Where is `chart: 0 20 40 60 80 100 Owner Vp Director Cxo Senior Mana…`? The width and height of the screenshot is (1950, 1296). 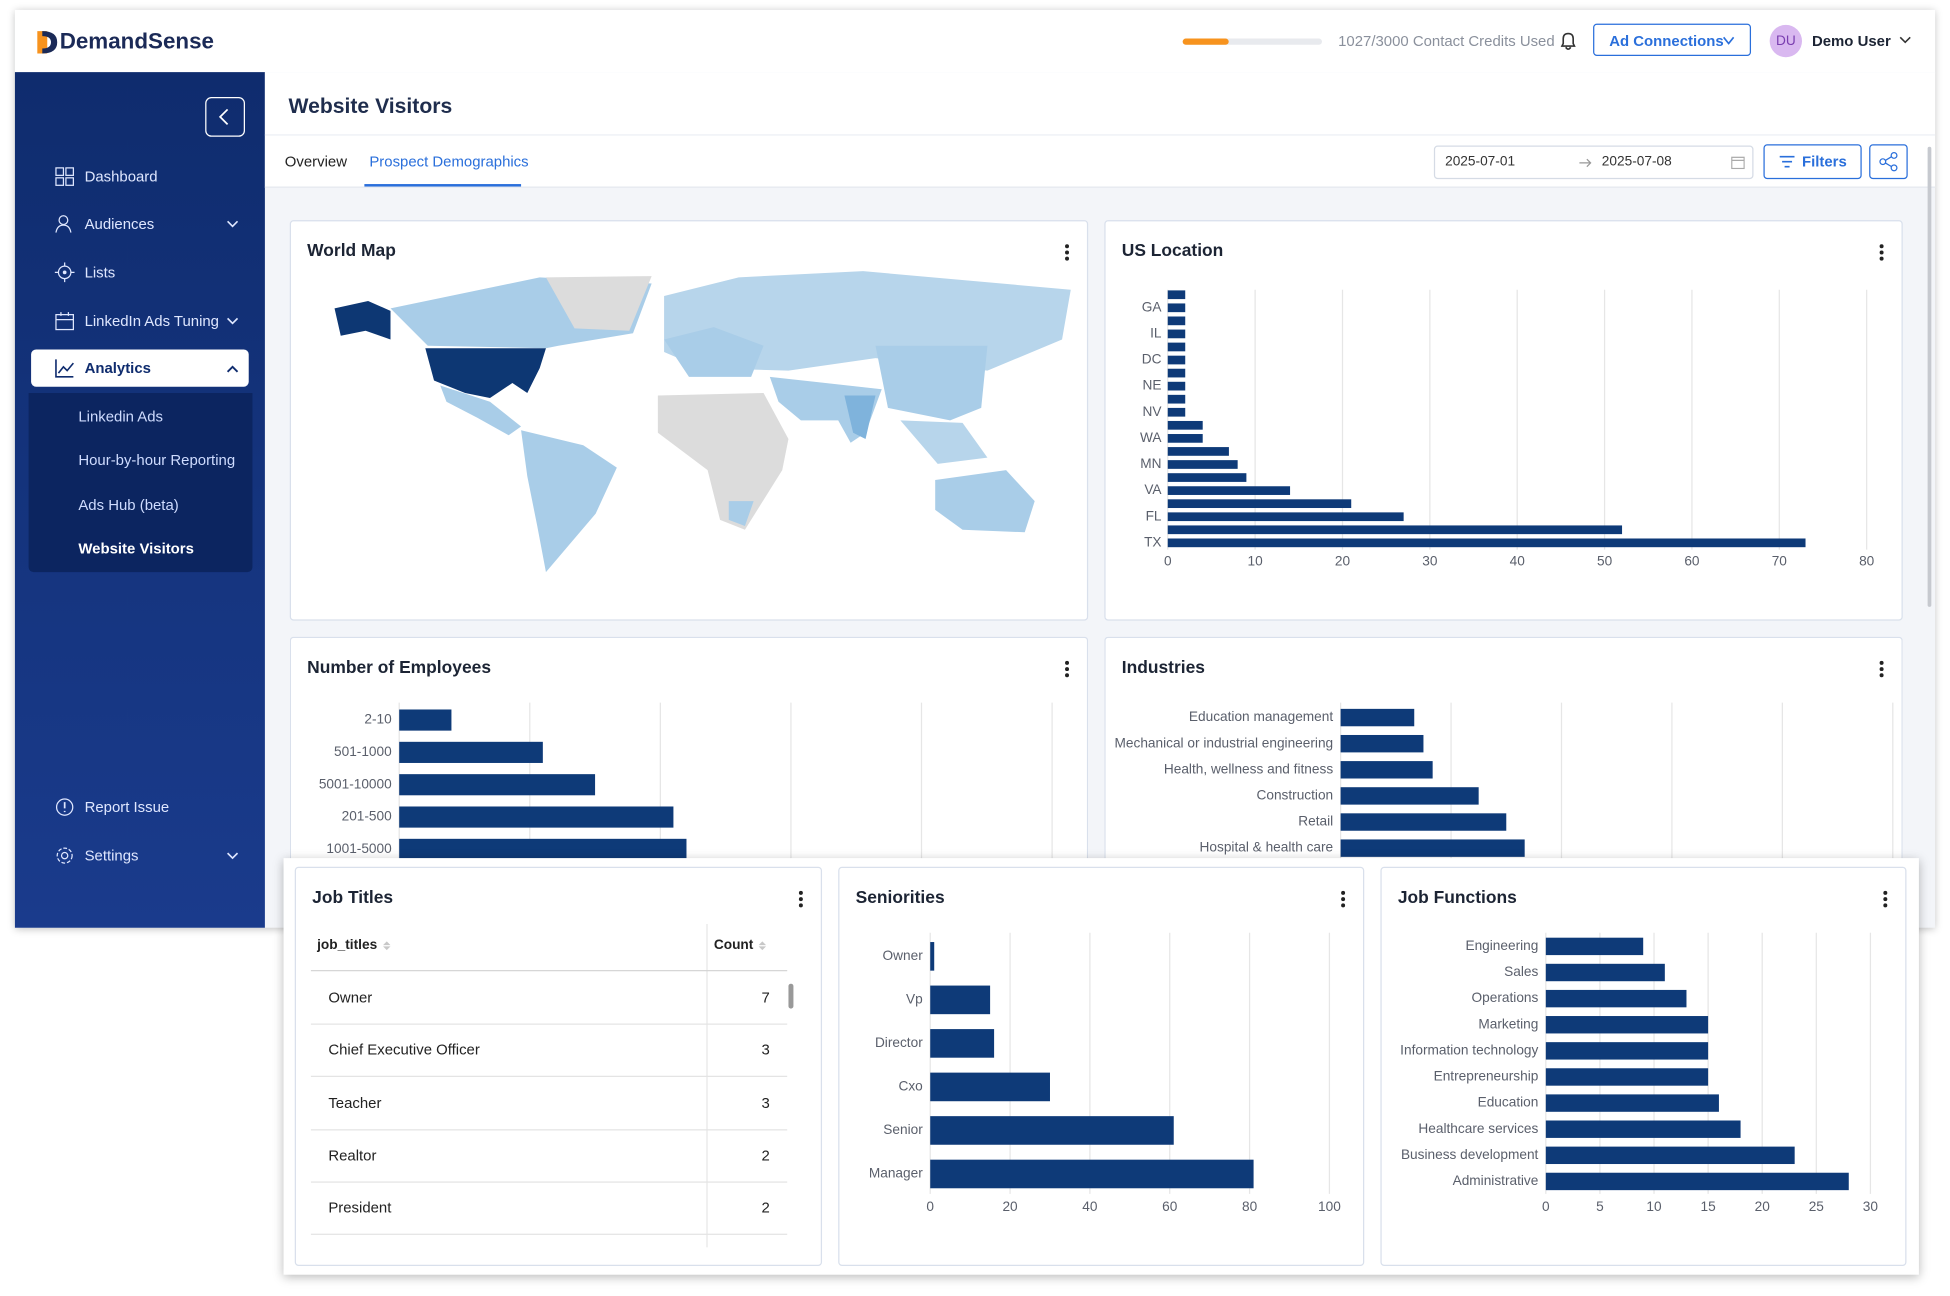
chart: 0 20 40 60 80 100 Owner Vp Director Cxo Senior Mana… is located at coordinates (1105, 1073).